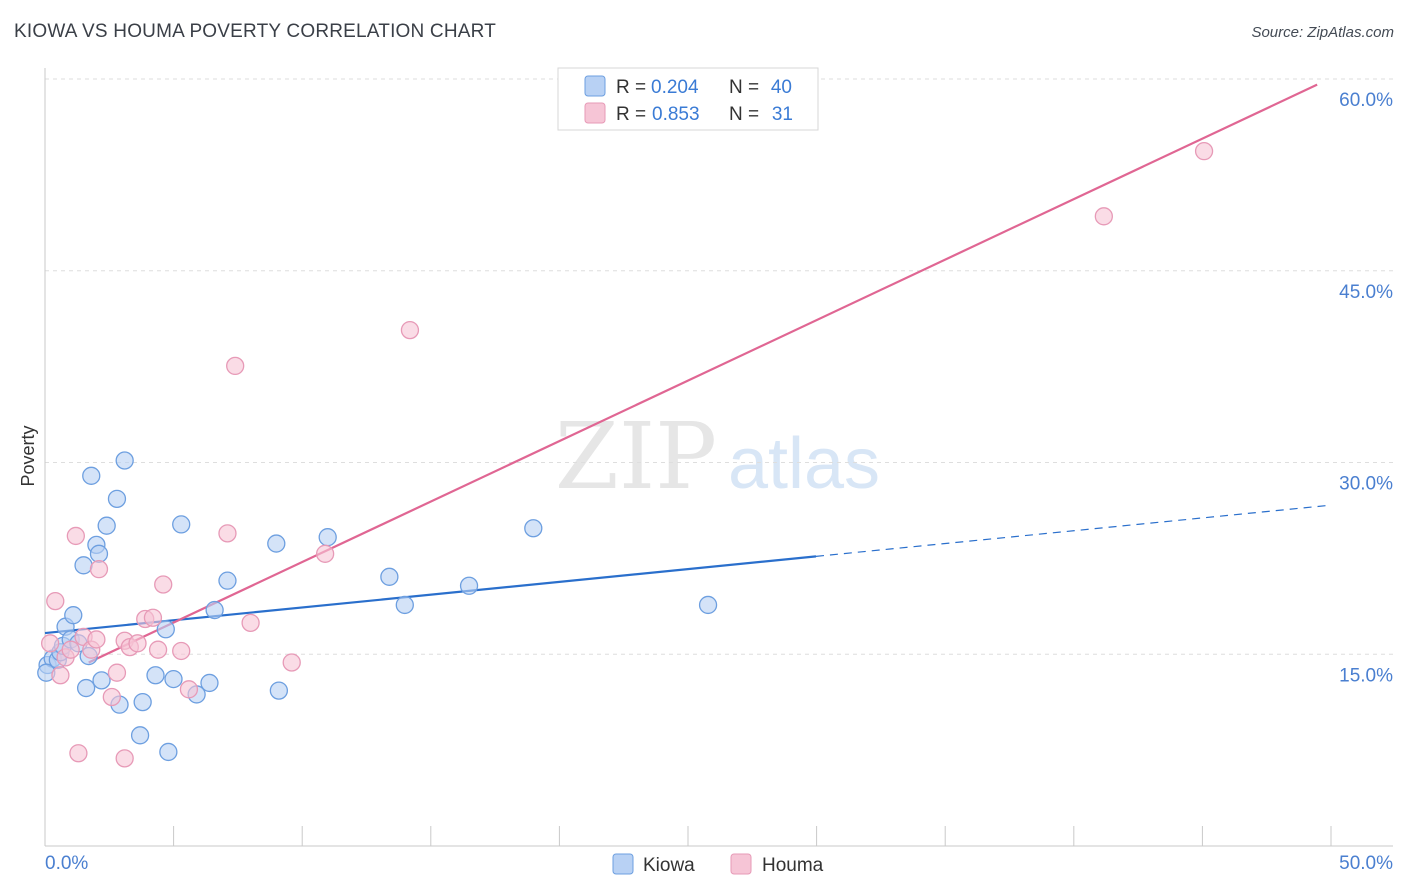  Describe the element at coordinates (676, 114) in the screenshot. I see `houma-r-value: 0.853` at that location.